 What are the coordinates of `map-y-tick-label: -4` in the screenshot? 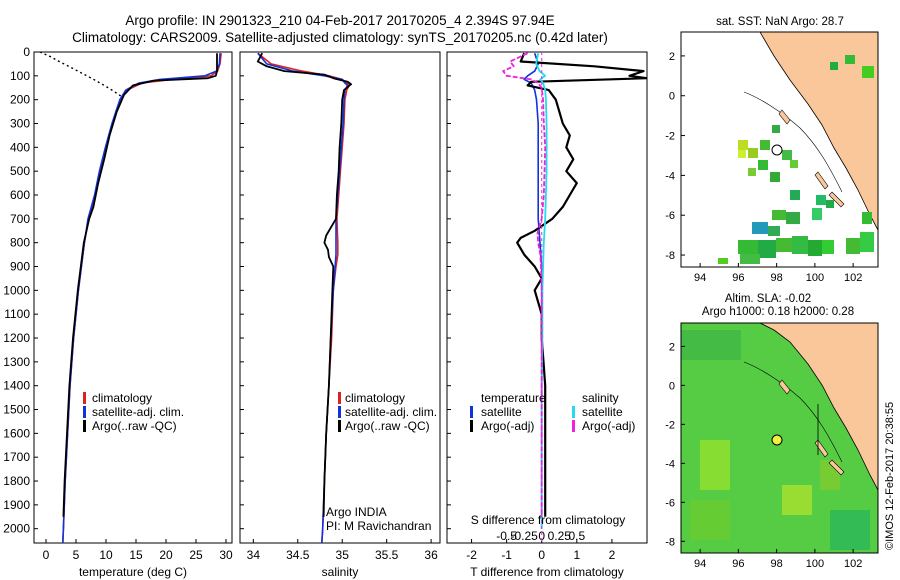 It's located at (670, 176).